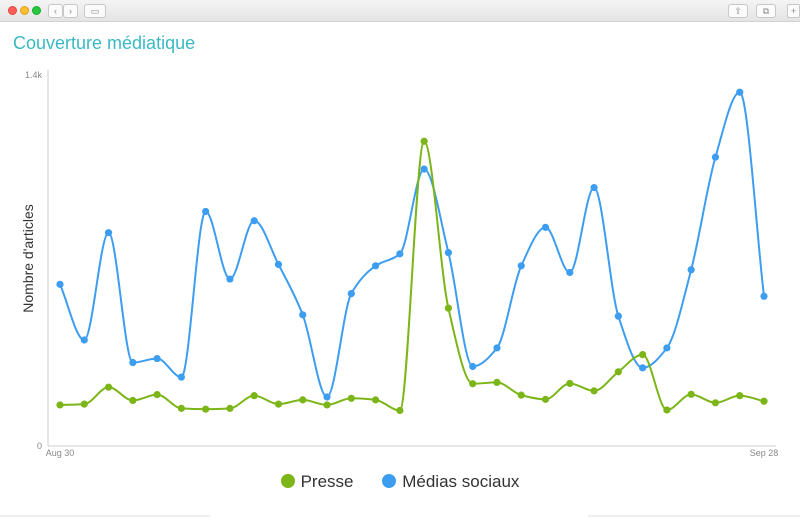  I want to click on legend-swatch-social, so click(389, 481).